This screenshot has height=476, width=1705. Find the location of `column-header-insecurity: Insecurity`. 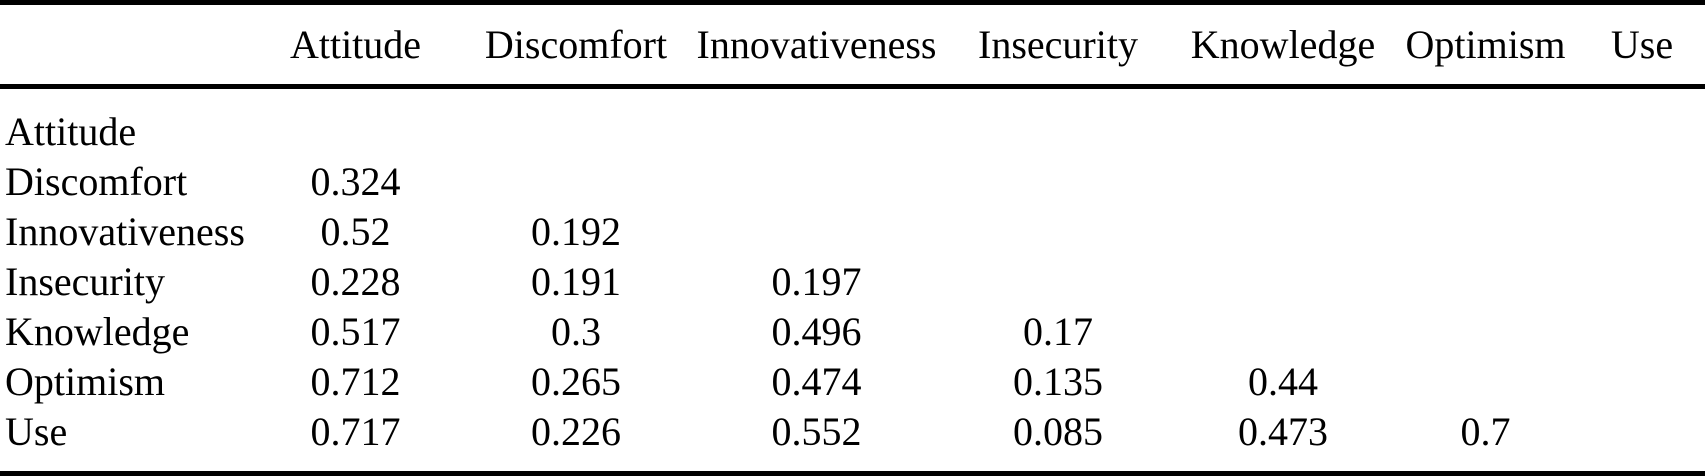

column-header-insecurity: Insecurity is located at coordinates (1058, 45).